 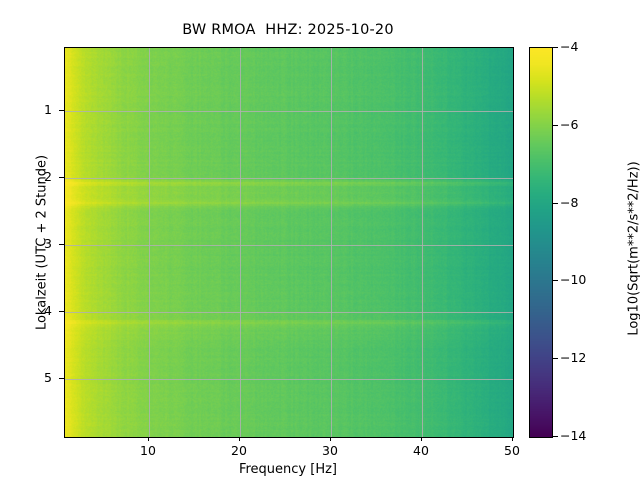 I want to click on colorbar-gradient, so click(x=541, y=242).